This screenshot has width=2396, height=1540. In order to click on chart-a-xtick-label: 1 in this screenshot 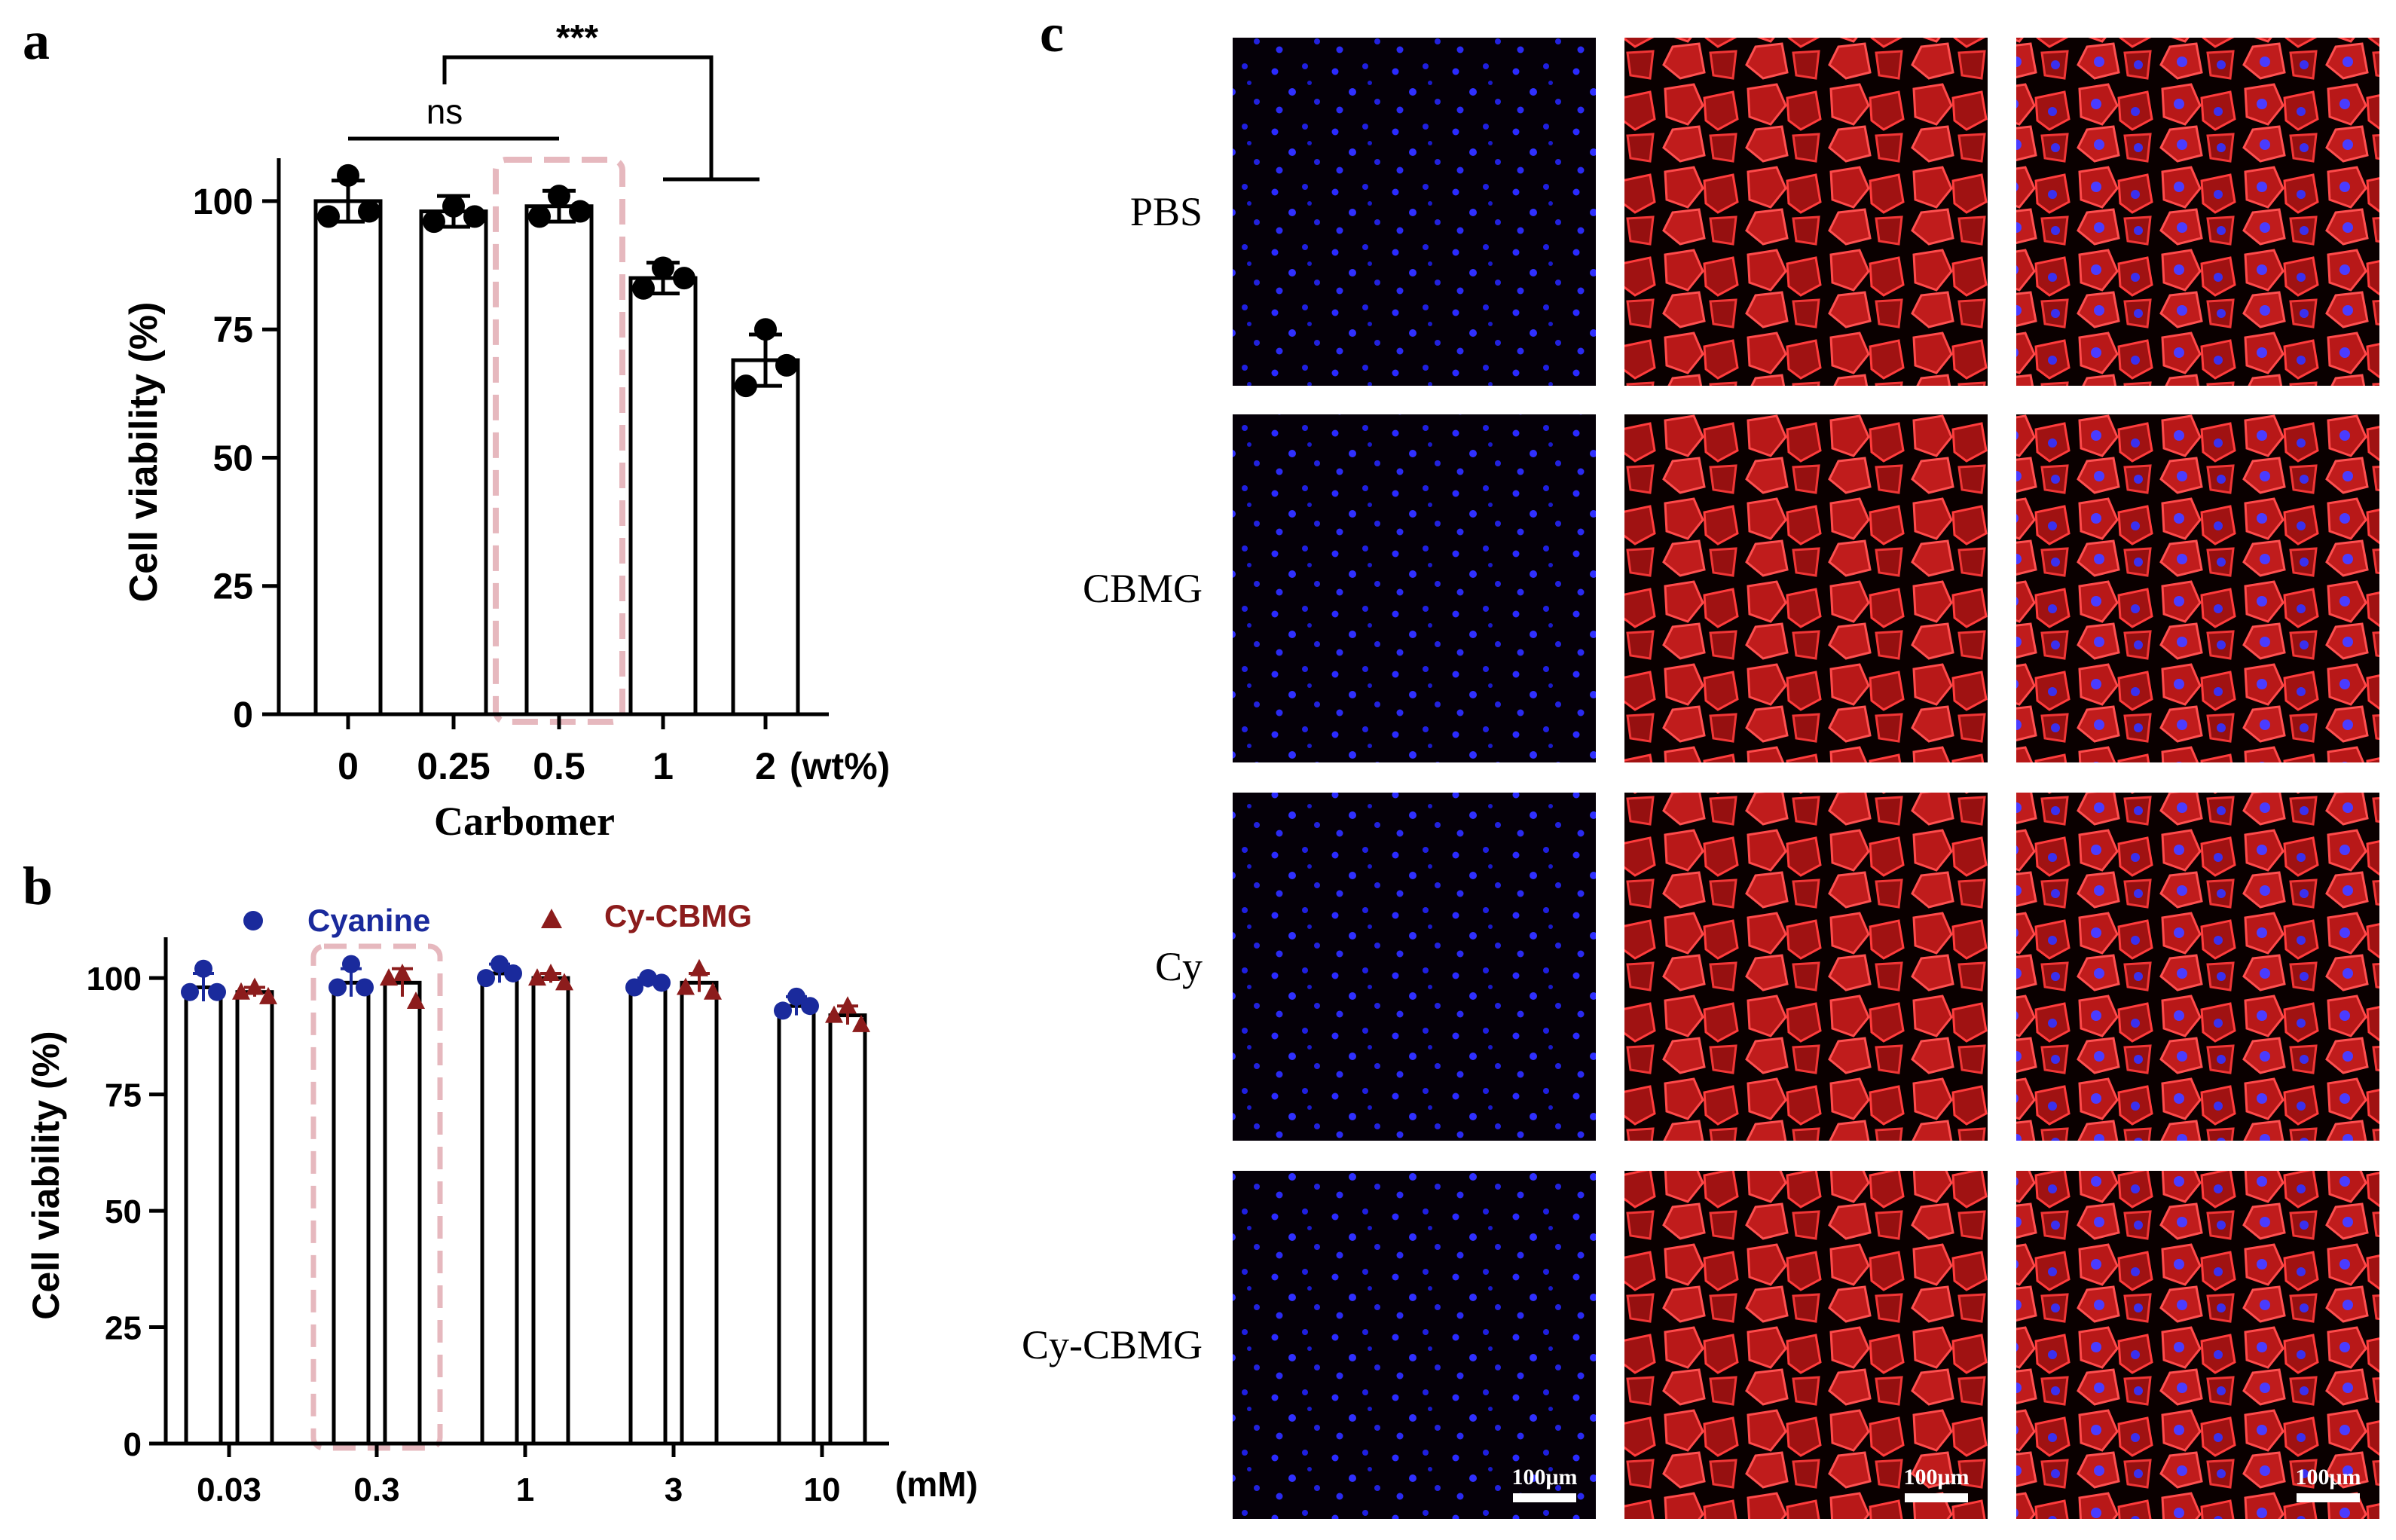, I will do `click(663, 766)`.